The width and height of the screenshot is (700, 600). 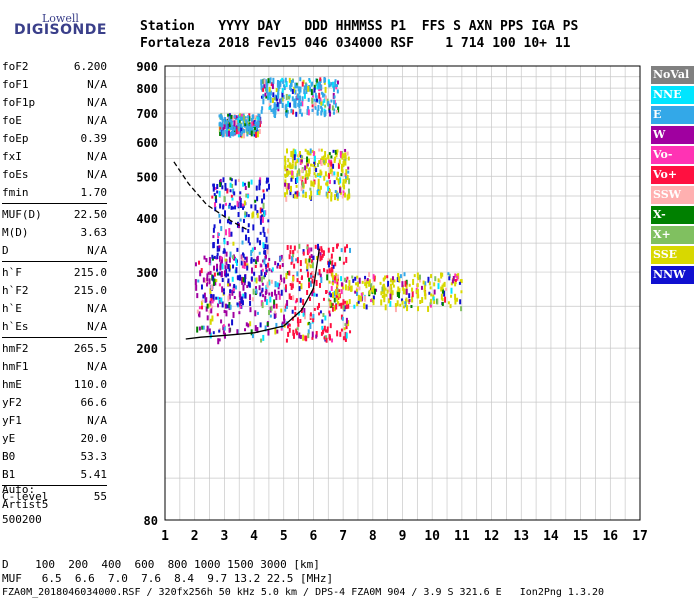 What do you see at coordinates (19, 102) in the screenshot?
I see `param-name: foF1p` at bounding box center [19, 102].